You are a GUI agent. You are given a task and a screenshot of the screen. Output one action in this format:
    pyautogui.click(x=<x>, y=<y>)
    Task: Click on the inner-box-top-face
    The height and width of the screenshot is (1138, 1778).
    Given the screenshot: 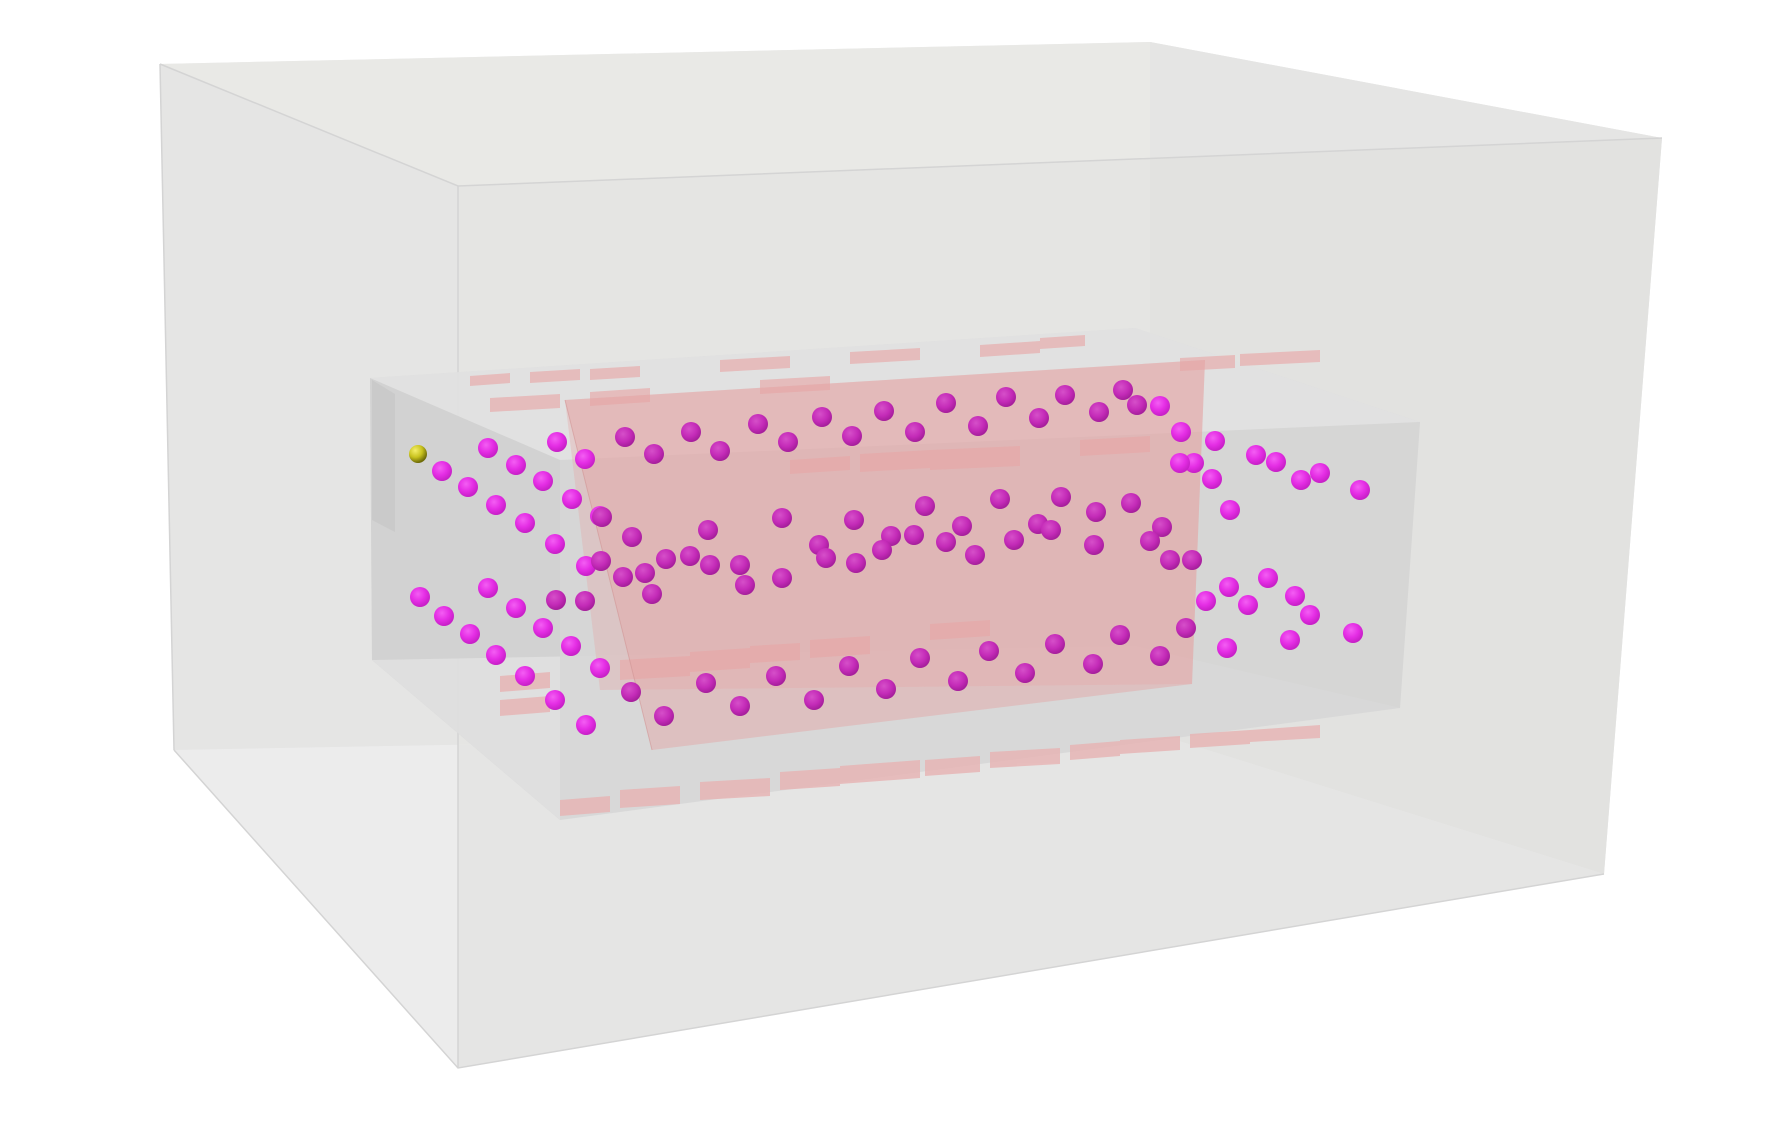 What is the action you would take?
    pyautogui.click(x=895, y=394)
    